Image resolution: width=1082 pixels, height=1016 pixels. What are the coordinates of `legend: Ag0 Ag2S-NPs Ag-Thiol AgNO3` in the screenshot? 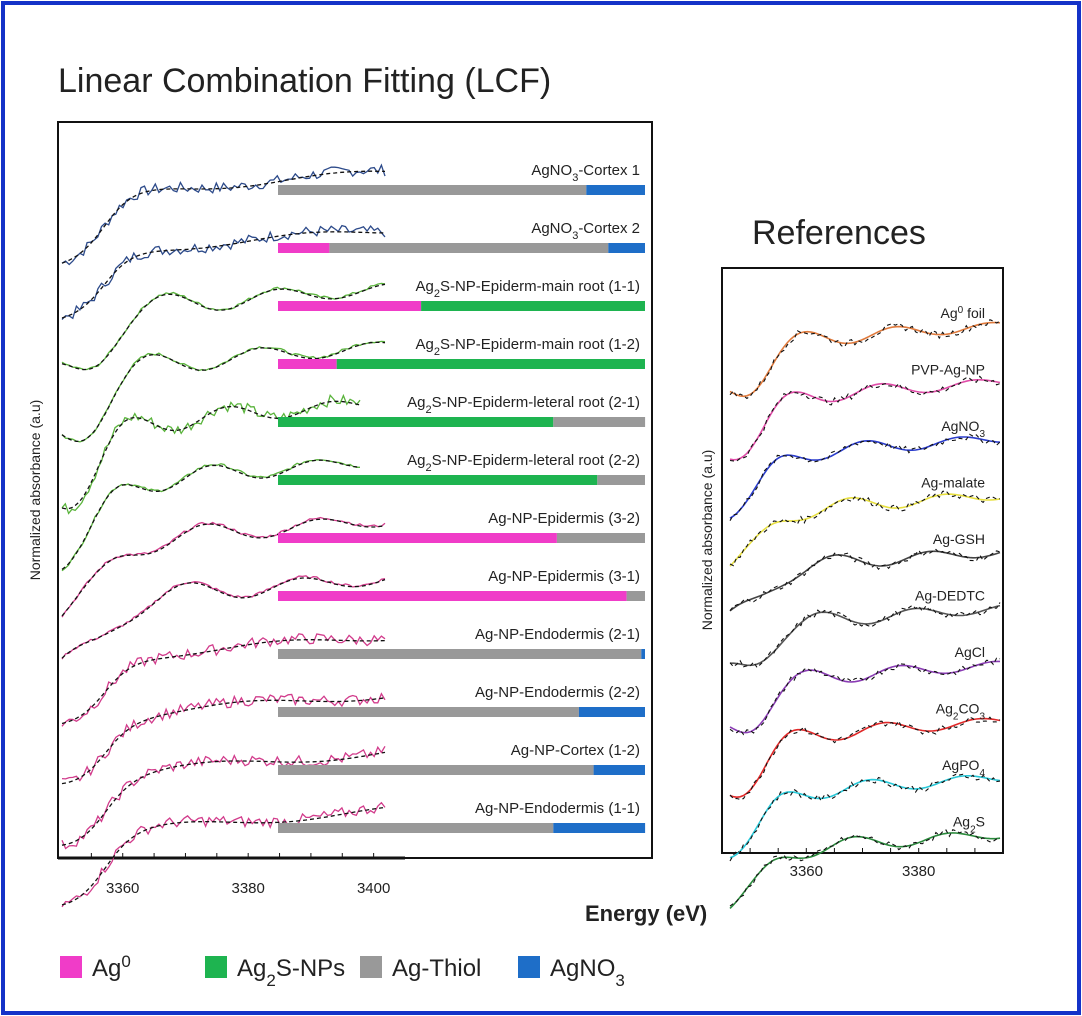 It's located at (342, 971).